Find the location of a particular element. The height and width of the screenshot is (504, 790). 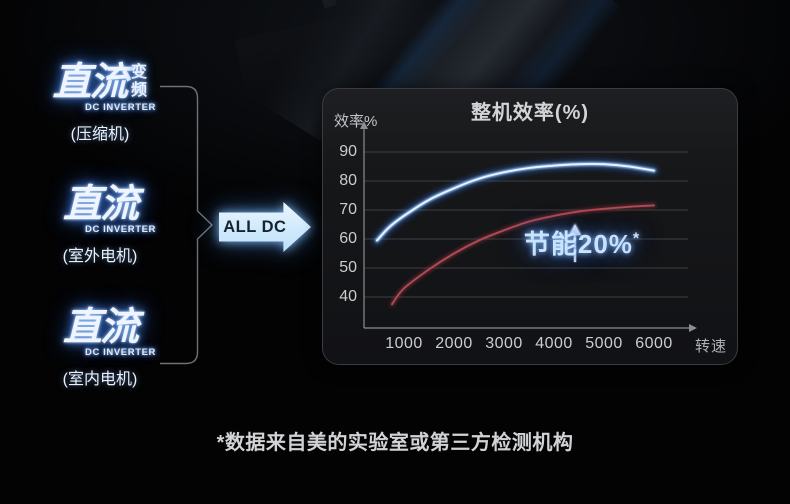

annotation-text: 节能20%* is located at coordinates (582, 242).